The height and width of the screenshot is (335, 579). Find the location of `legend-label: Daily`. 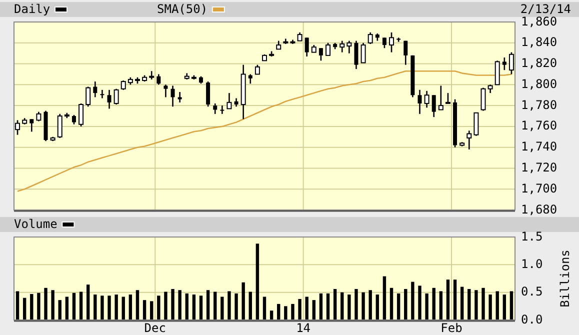

legend-label: Daily is located at coordinates (32, 9).